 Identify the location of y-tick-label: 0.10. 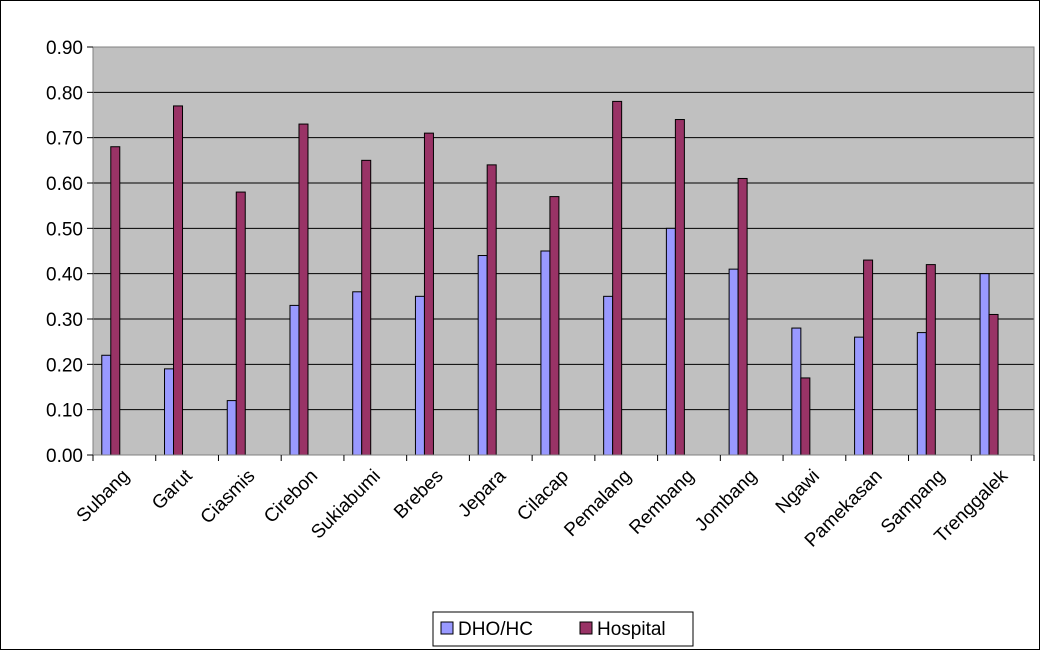
(64, 411).